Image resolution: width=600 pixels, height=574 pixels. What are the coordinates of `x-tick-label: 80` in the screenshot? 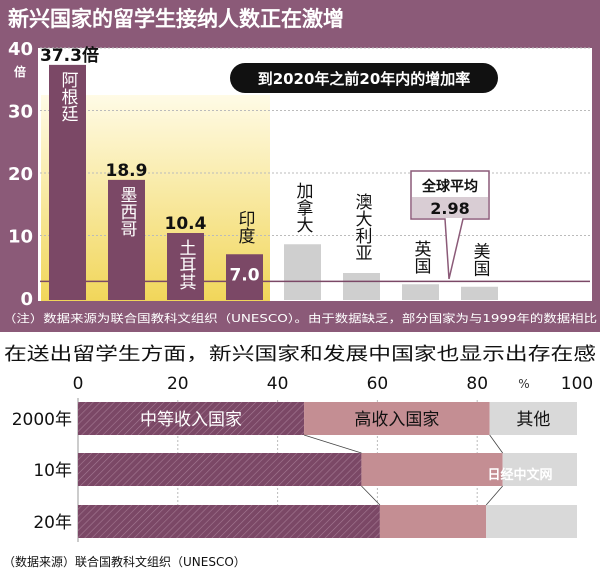 It's located at (477, 384).